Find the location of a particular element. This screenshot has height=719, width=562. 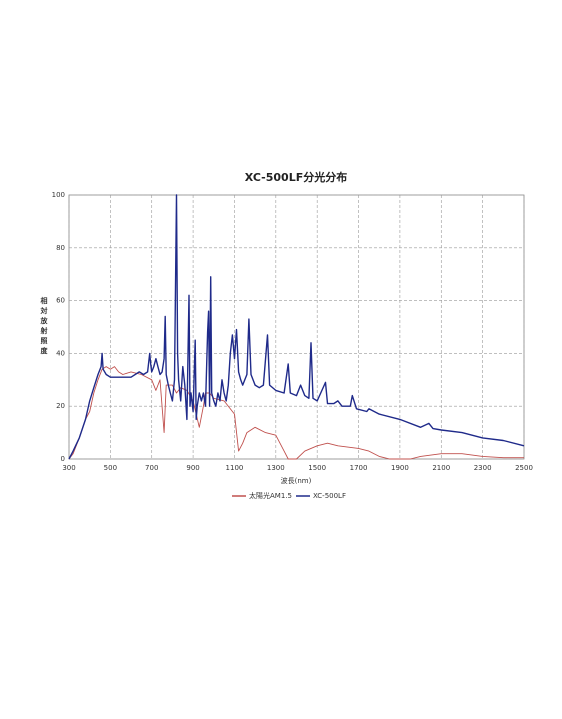

series-line is located at coordinates (296, 413).